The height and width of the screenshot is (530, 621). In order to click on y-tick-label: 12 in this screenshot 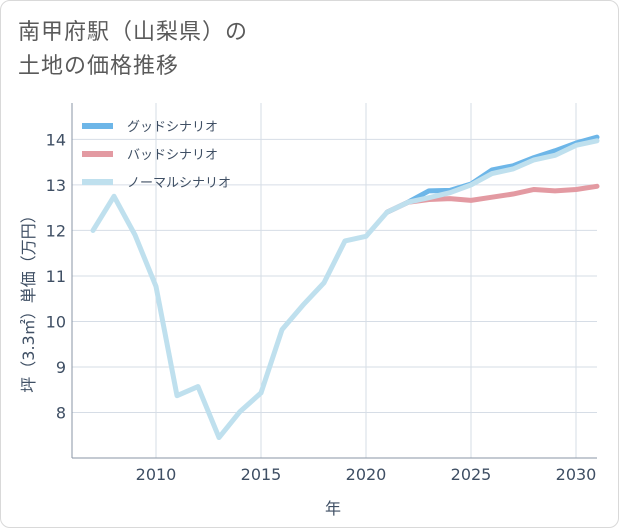, I will do `click(56, 230)`.